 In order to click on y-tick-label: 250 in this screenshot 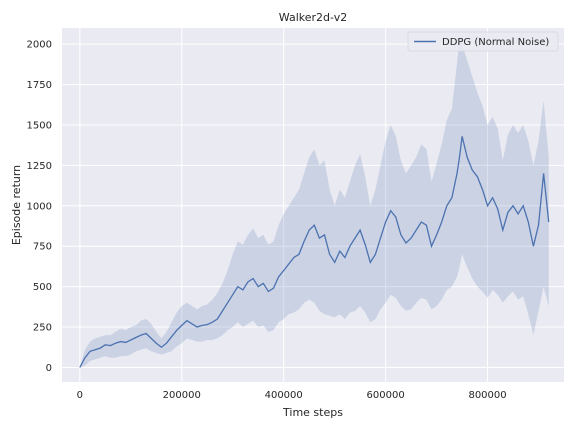, I will do `click(42, 328)`.